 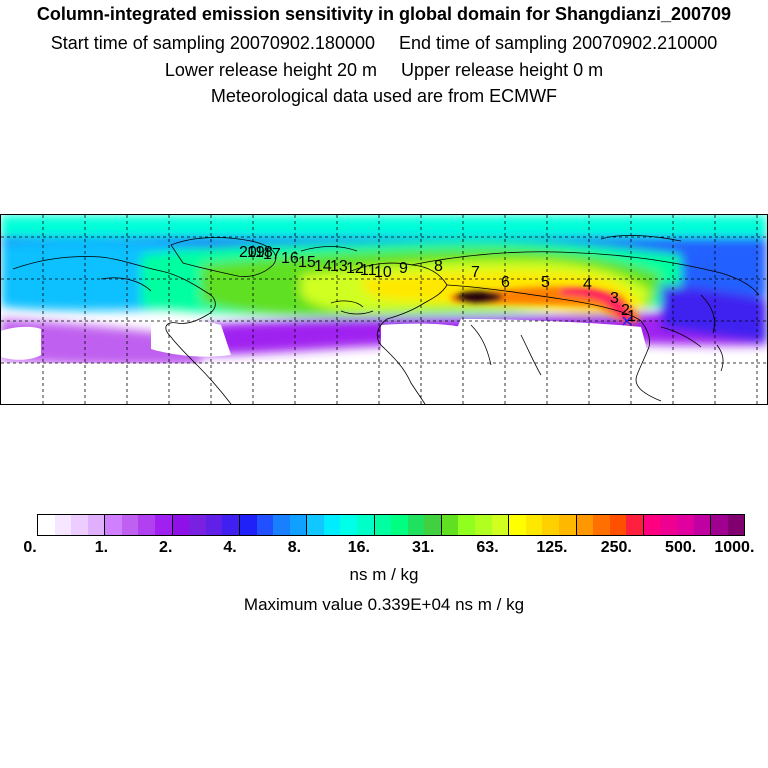 I want to click on white-areas, so click(x=384, y=361).